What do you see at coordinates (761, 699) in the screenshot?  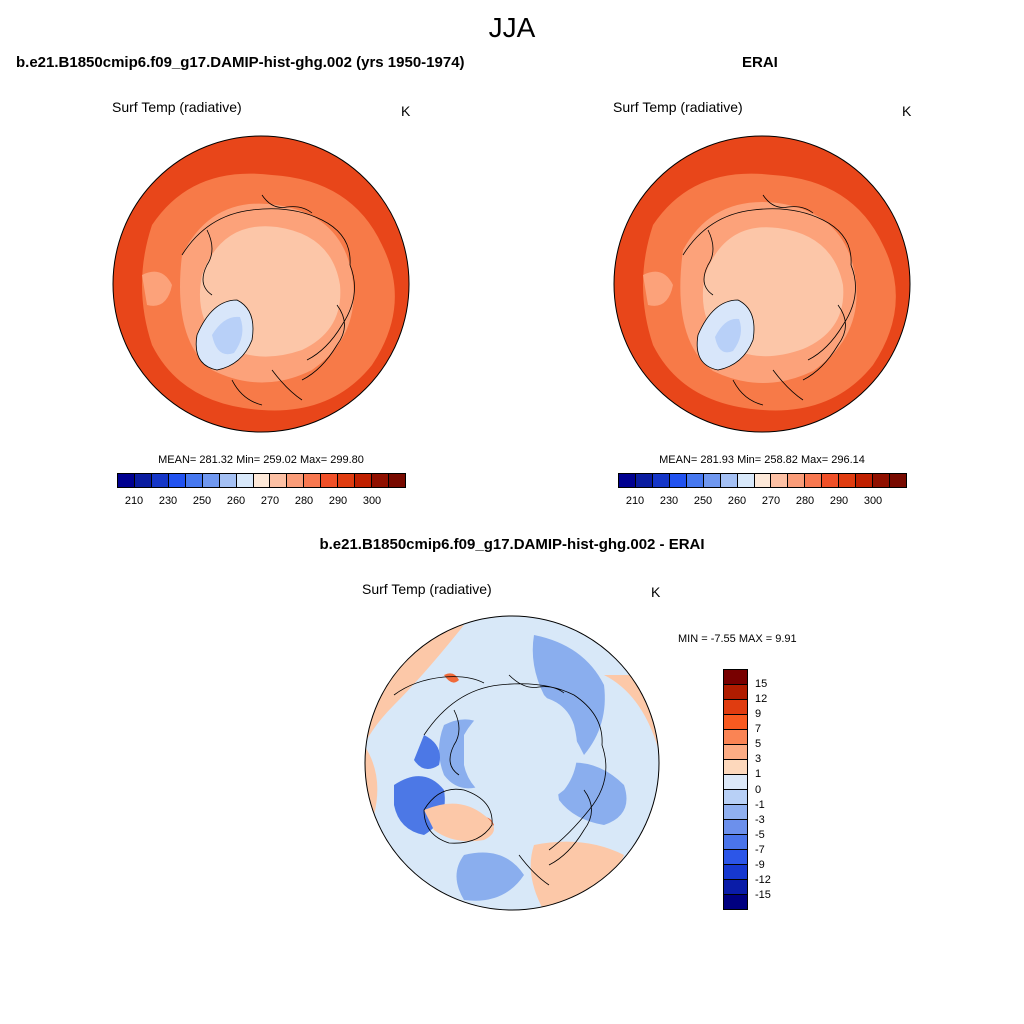 I see `colorbar-tick-label: 12` at bounding box center [761, 699].